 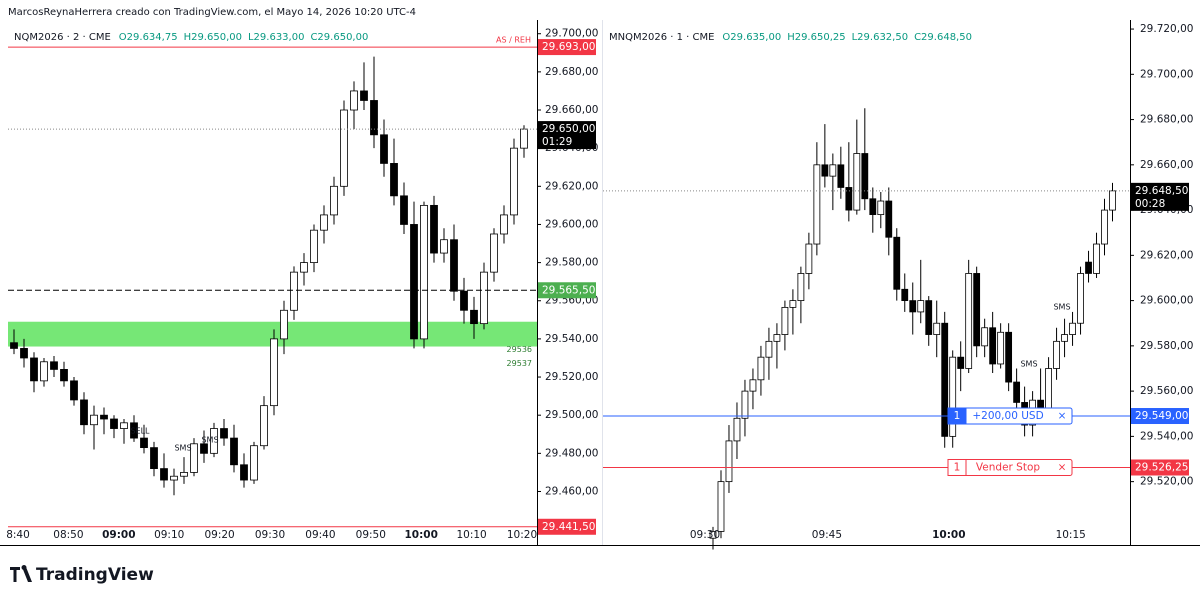 What do you see at coordinates (270, 535) in the screenshot?
I see `x-tick-label: 09:30` at bounding box center [270, 535].